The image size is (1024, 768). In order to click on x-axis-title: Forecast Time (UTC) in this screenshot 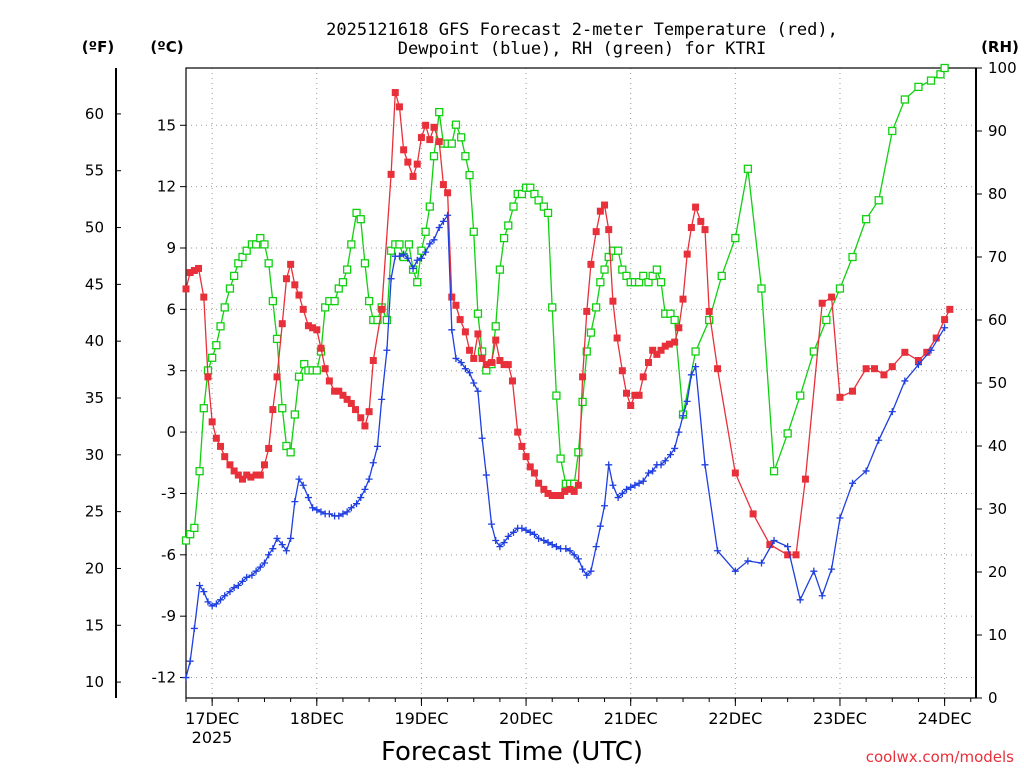, I will do `click(512, 752)`.